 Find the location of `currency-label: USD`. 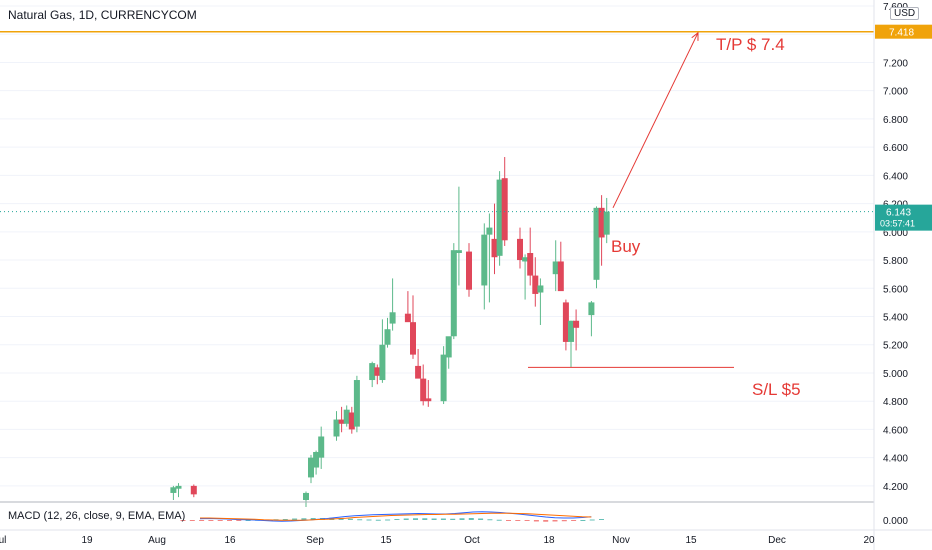

currency-label: USD is located at coordinates (905, 13).